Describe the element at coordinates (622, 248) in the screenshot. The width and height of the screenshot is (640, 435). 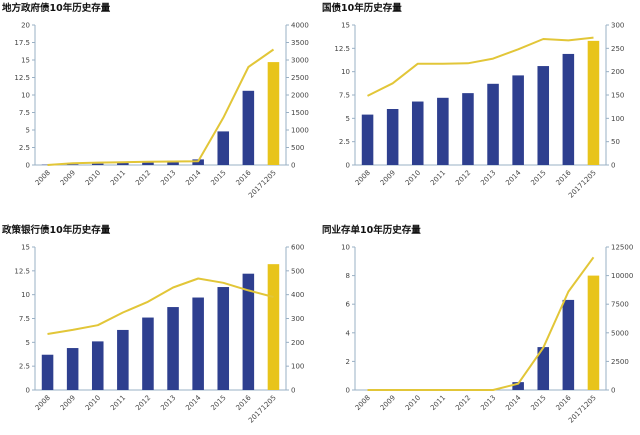
I see `y2-tick-label: 12500` at that location.